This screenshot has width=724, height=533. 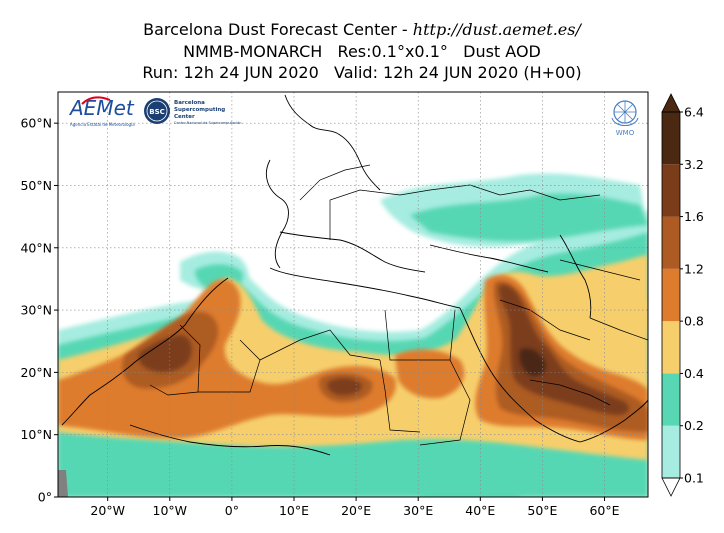 I want to click on colorbar-extend-max, so click(x=671, y=103).